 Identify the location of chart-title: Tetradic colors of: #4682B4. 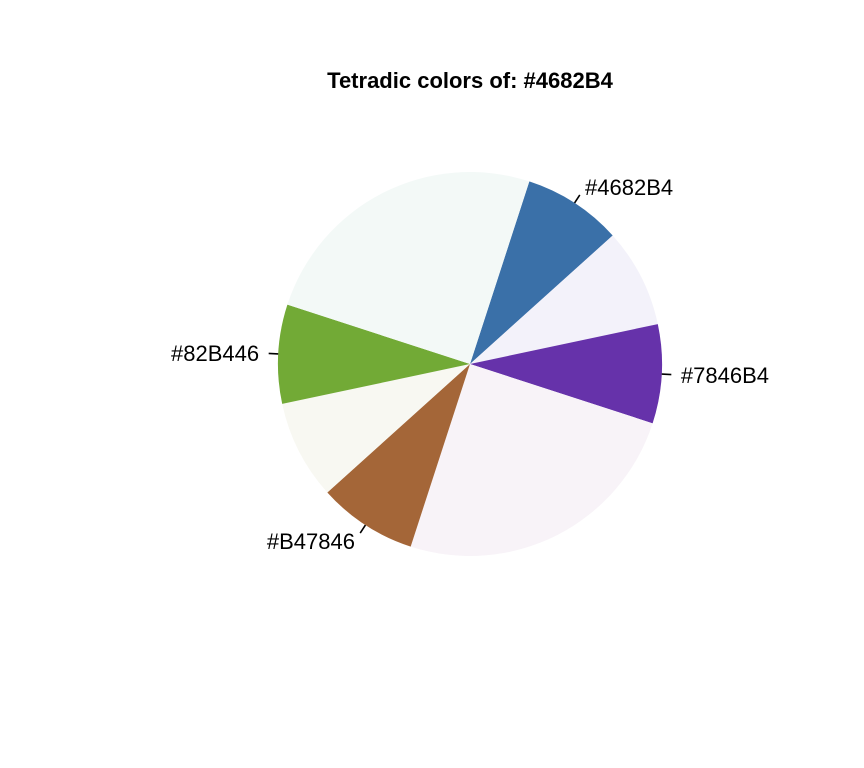
(470, 80).